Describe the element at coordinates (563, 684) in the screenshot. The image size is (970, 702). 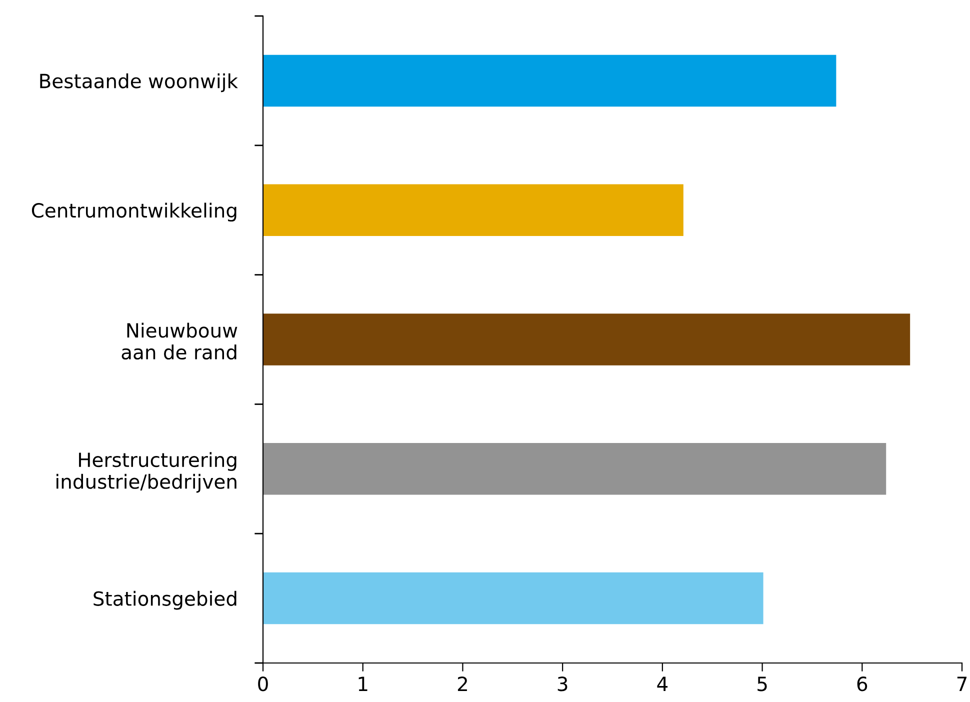
I see `x-tick-label: 3` at that location.